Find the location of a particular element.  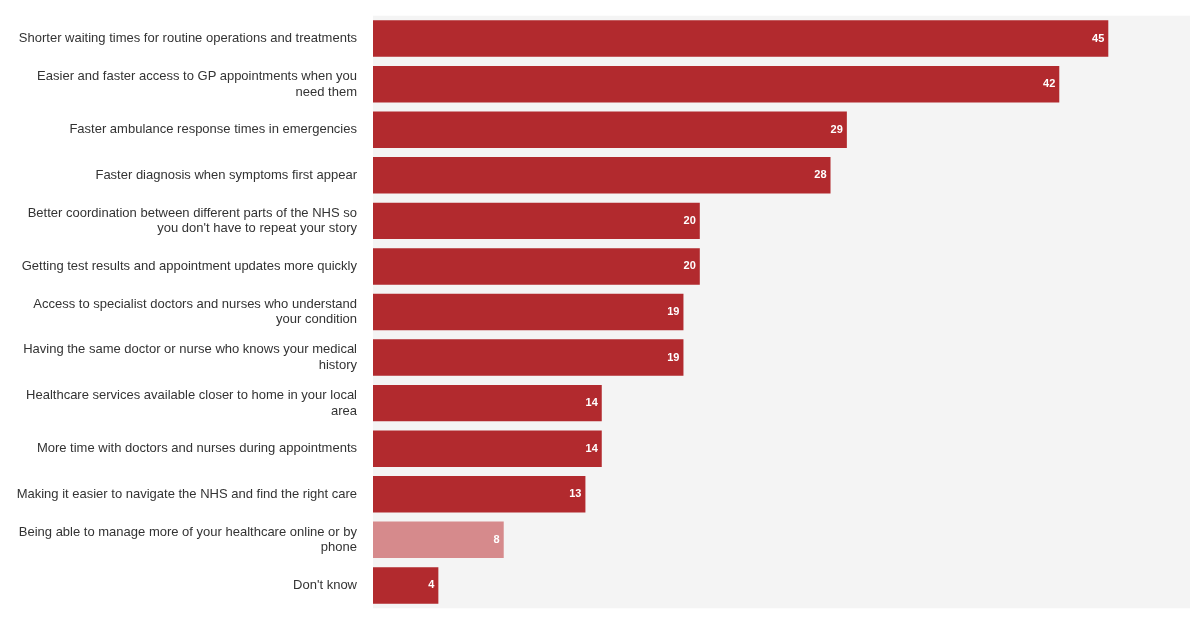

y-tick-label: Faster ambulance response times in emergencies is located at coordinates (213, 129).